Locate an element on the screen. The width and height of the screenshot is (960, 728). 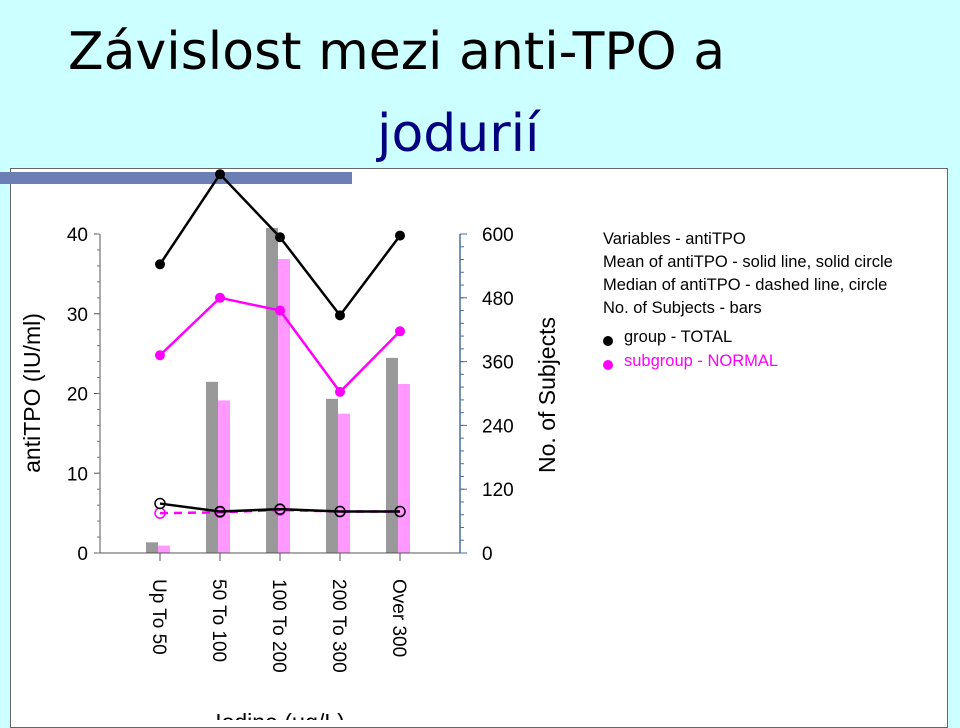
legend-text-line: Variables - antiTPO is located at coordinates (674, 239).